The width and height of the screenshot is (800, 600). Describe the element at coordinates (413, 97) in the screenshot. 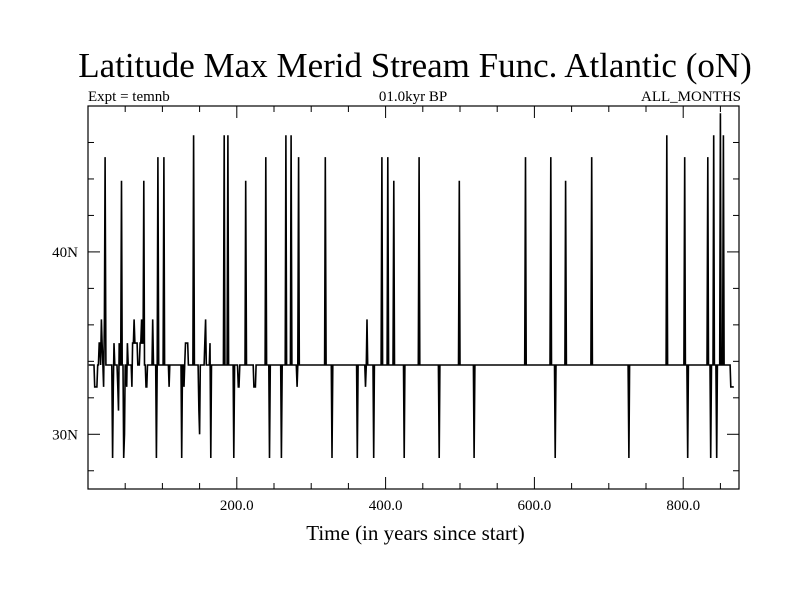

I see `period-label: 01.0kyr BP` at that location.